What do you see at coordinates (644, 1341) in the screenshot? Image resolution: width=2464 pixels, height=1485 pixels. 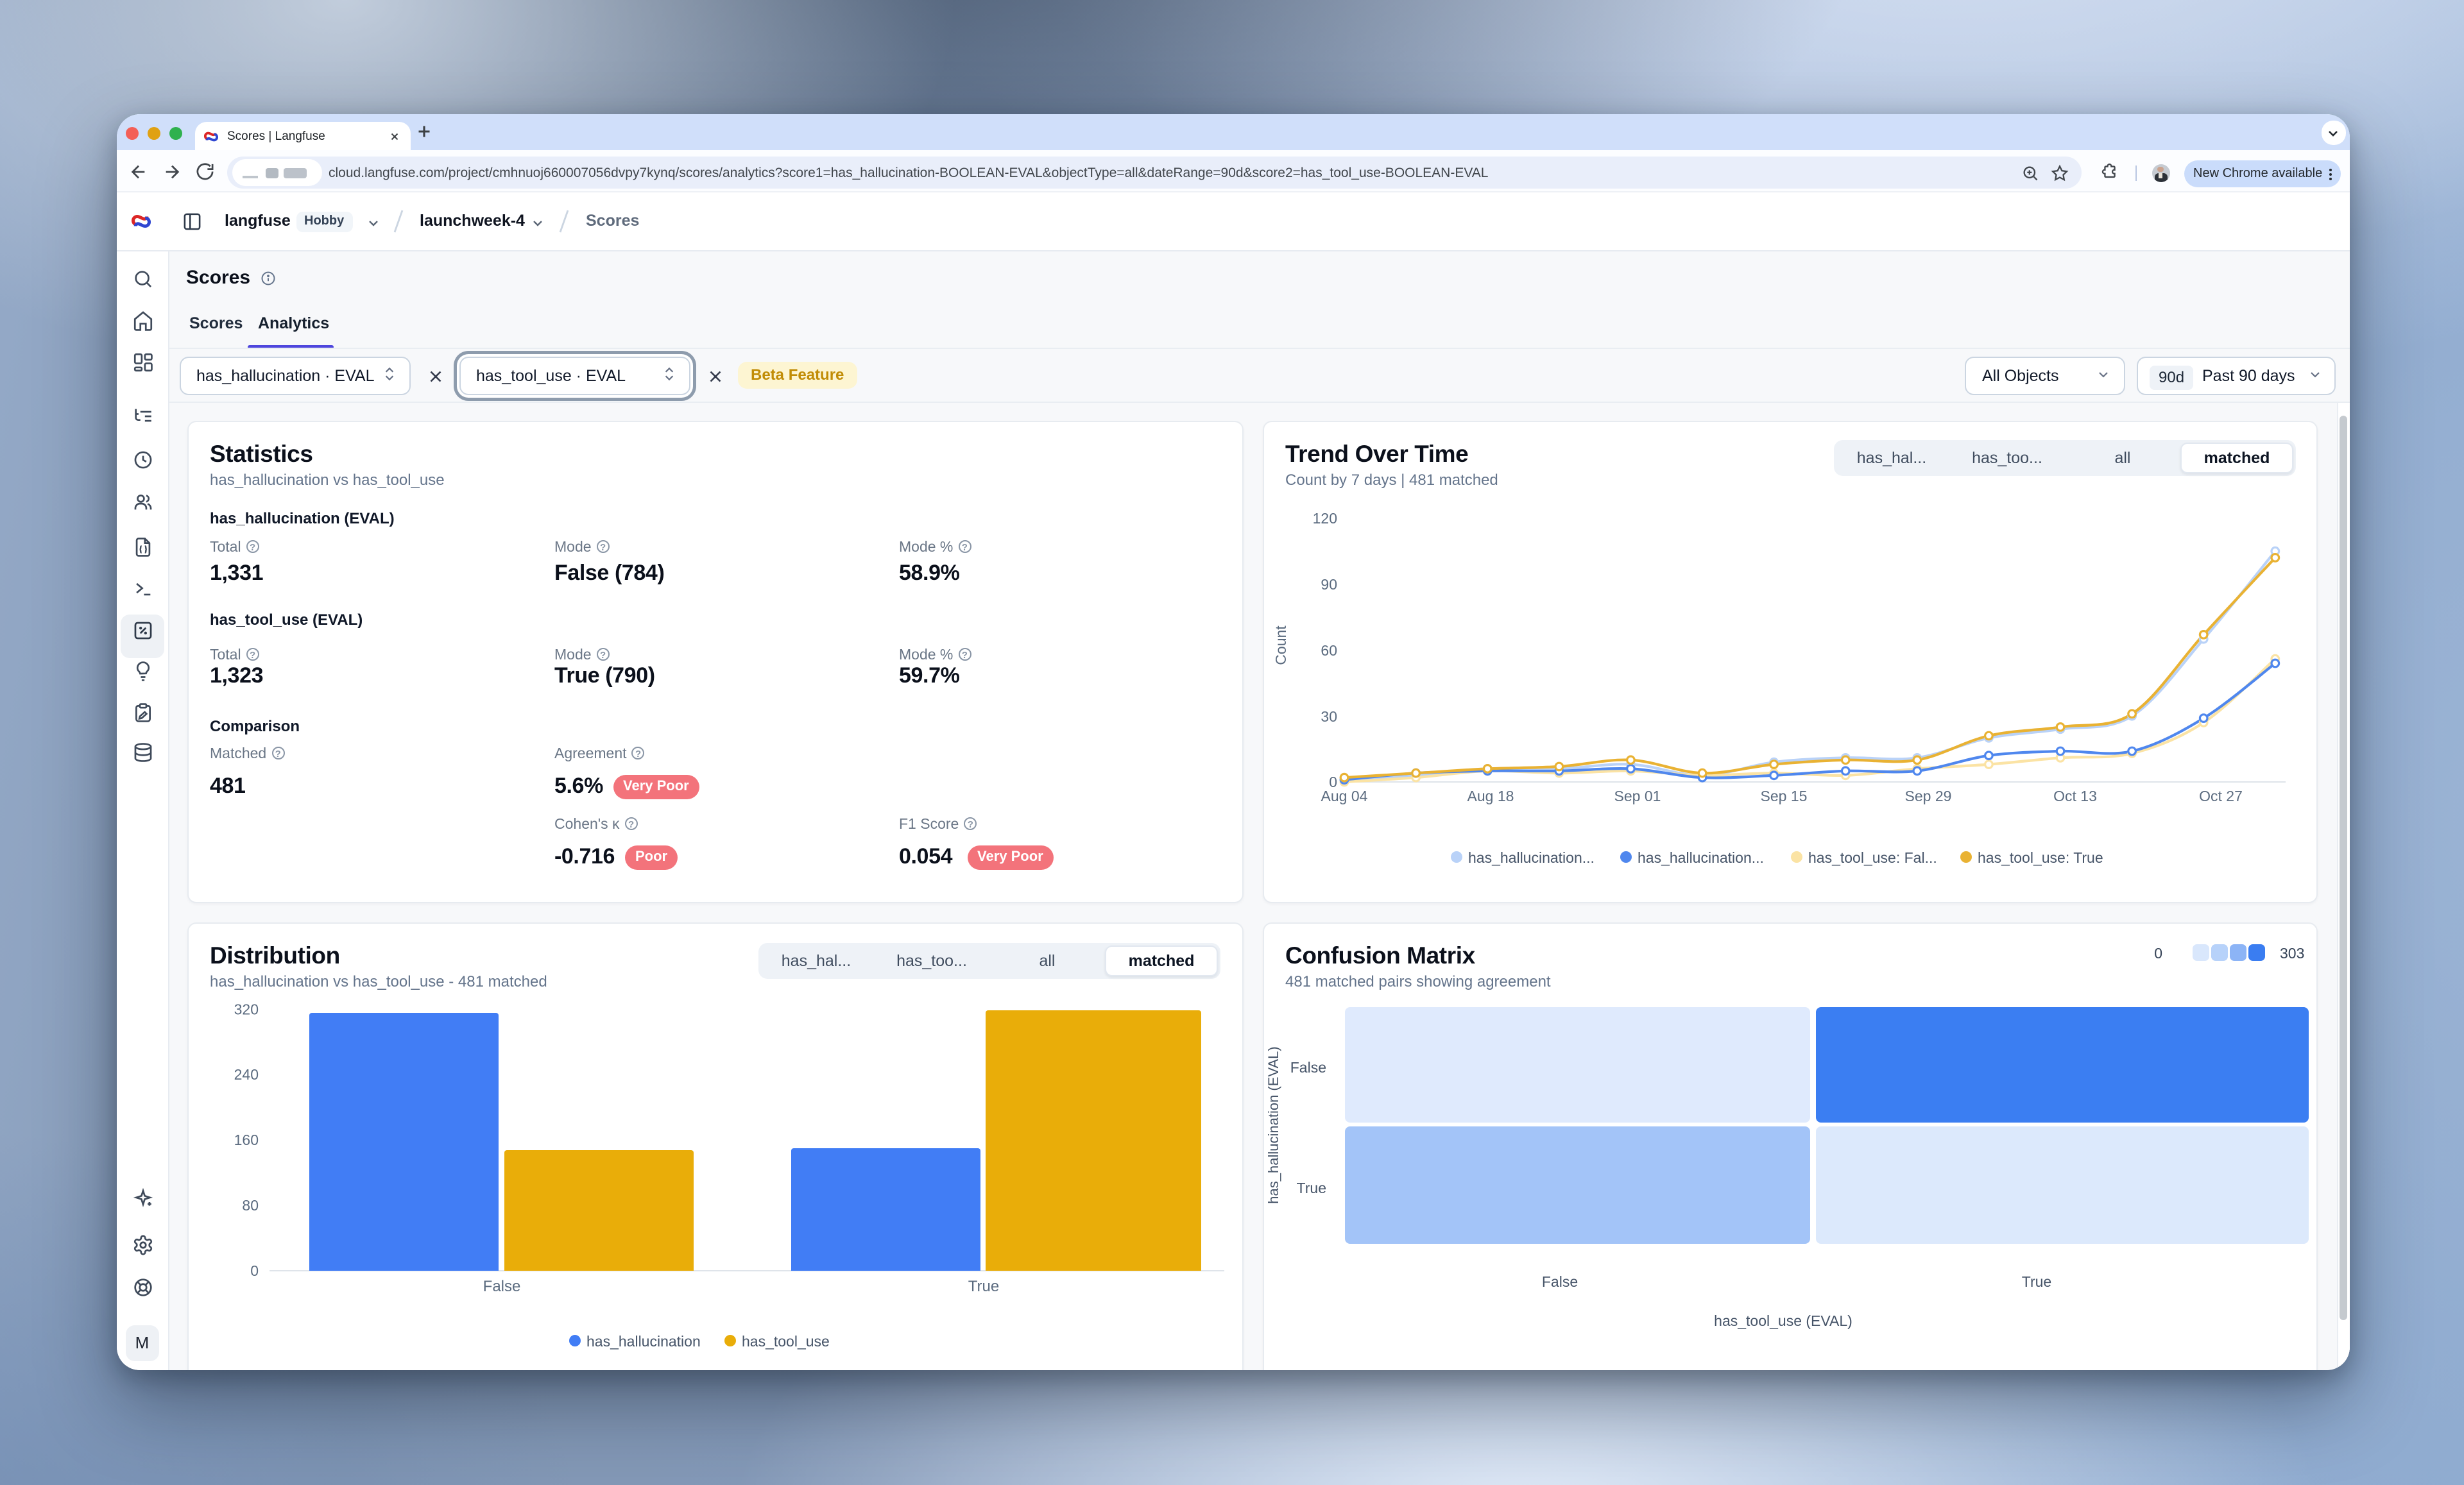 I see `svg-text: has_hallucination` at bounding box center [644, 1341].